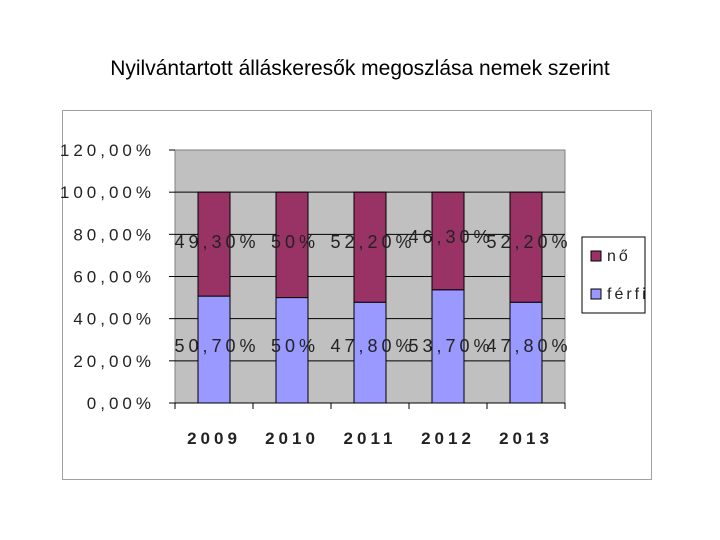 Image resolution: width=720 pixels, height=540 pixels. What do you see at coordinates (114, 319) in the screenshot?
I see `y-tick-label: 40,00%` at bounding box center [114, 319].